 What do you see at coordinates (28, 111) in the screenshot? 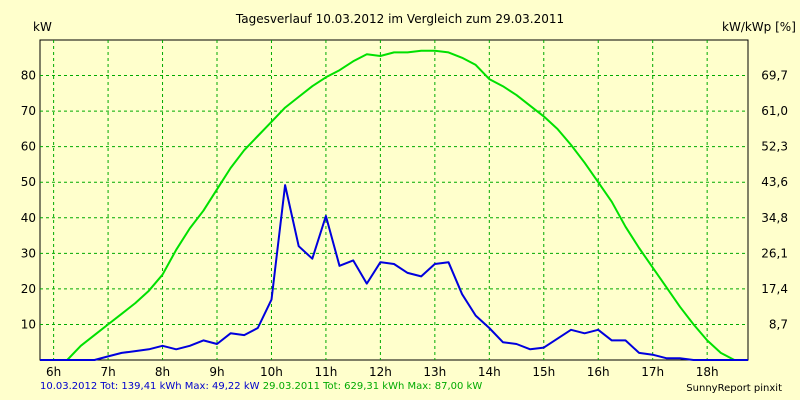
I see `y-tick-label: 70` at bounding box center [28, 111].